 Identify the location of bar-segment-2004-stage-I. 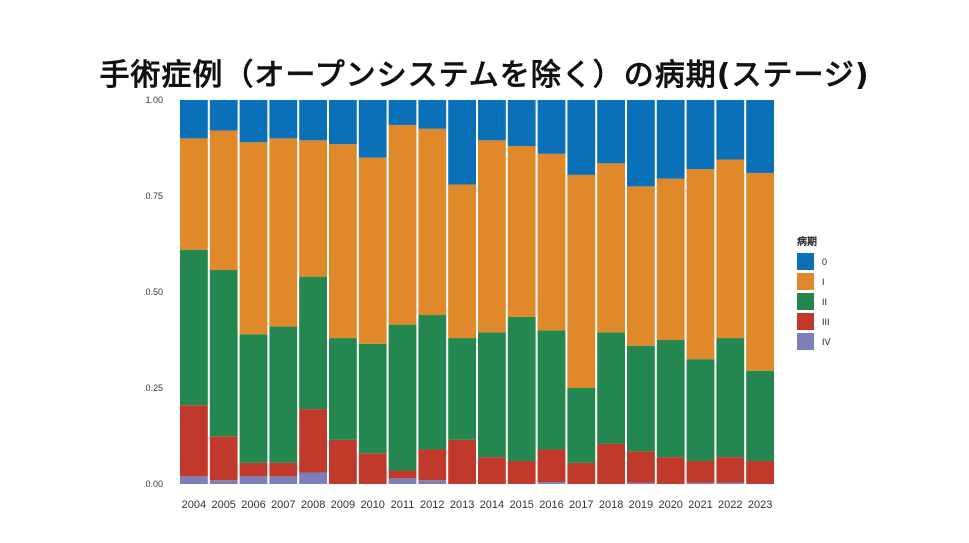
(194, 194).